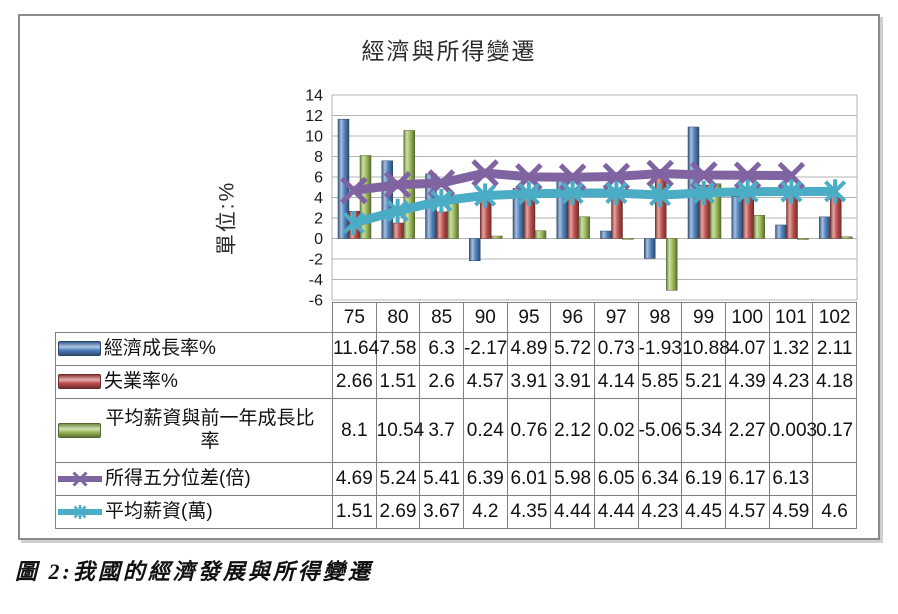 This screenshot has width=898, height=614. What do you see at coordinates (316, 260) in the screenshot?
I see `y-tick-label: -2` at bounding box center [316, 260].